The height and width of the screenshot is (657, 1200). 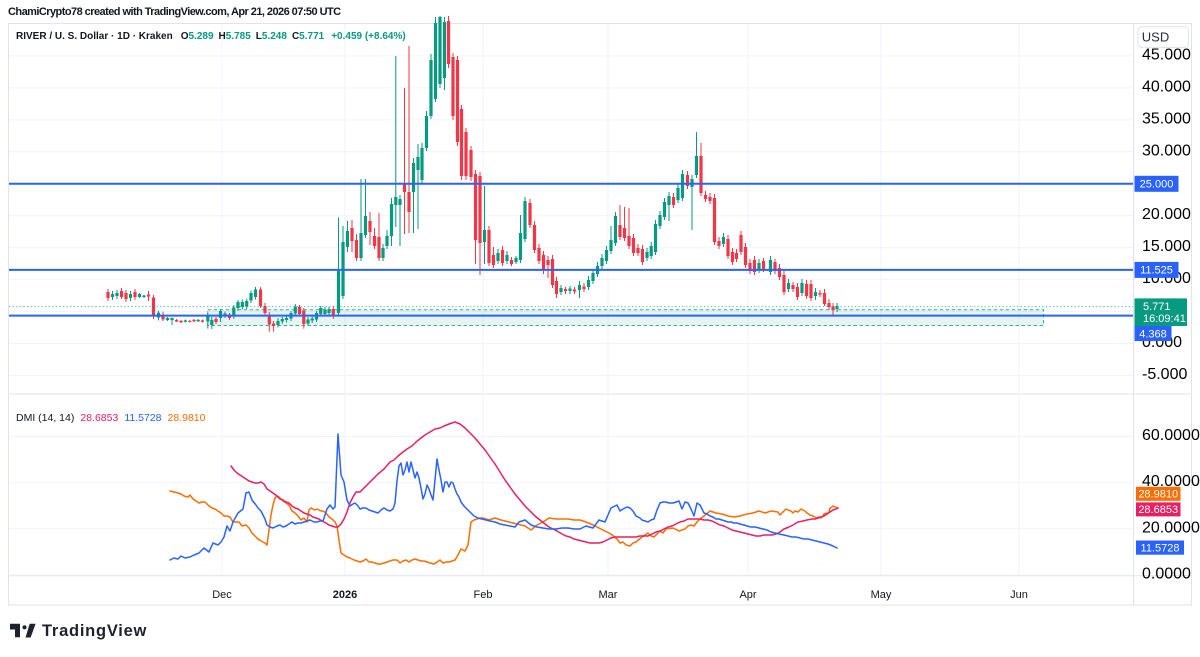 I want to click on svg-text: 25.000, so click(x=1157, y=185).